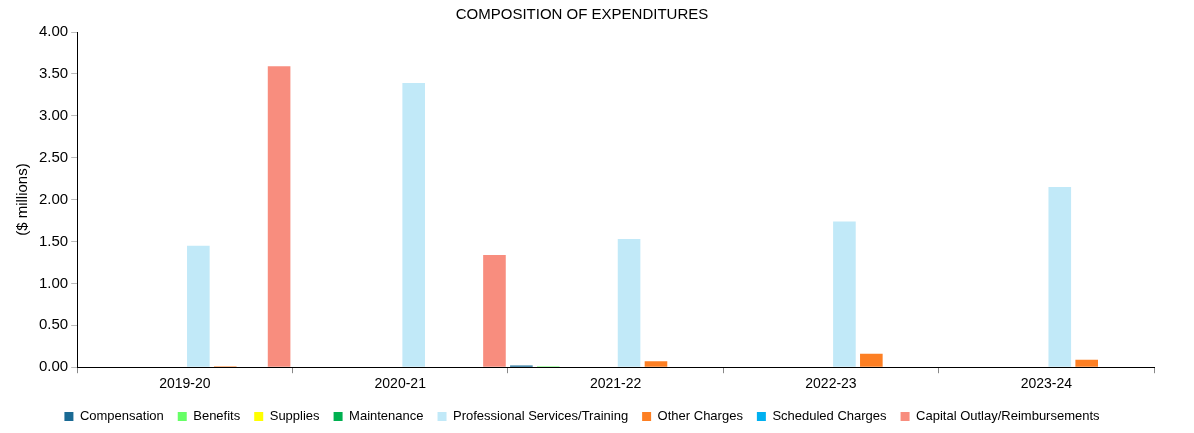 Image resolution: width=1194 pixels, height=433 pixels. Describe the element at coordinates (22, 199) in the screenshot. I see `y-axis-title: ($ millions)` at that location.